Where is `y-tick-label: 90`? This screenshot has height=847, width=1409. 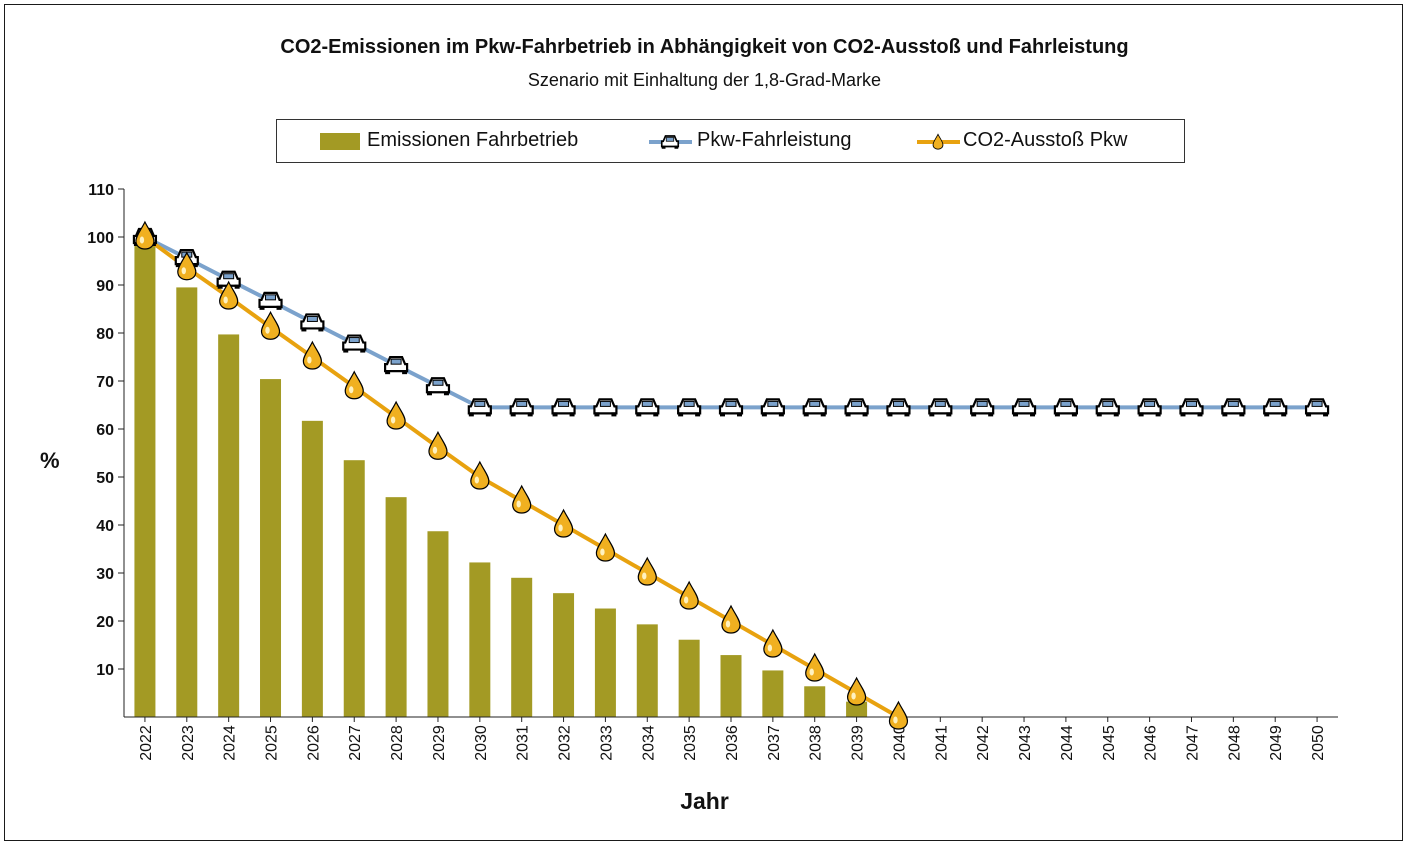 y-tick-label: 90 is located at coordinates (105, 286).